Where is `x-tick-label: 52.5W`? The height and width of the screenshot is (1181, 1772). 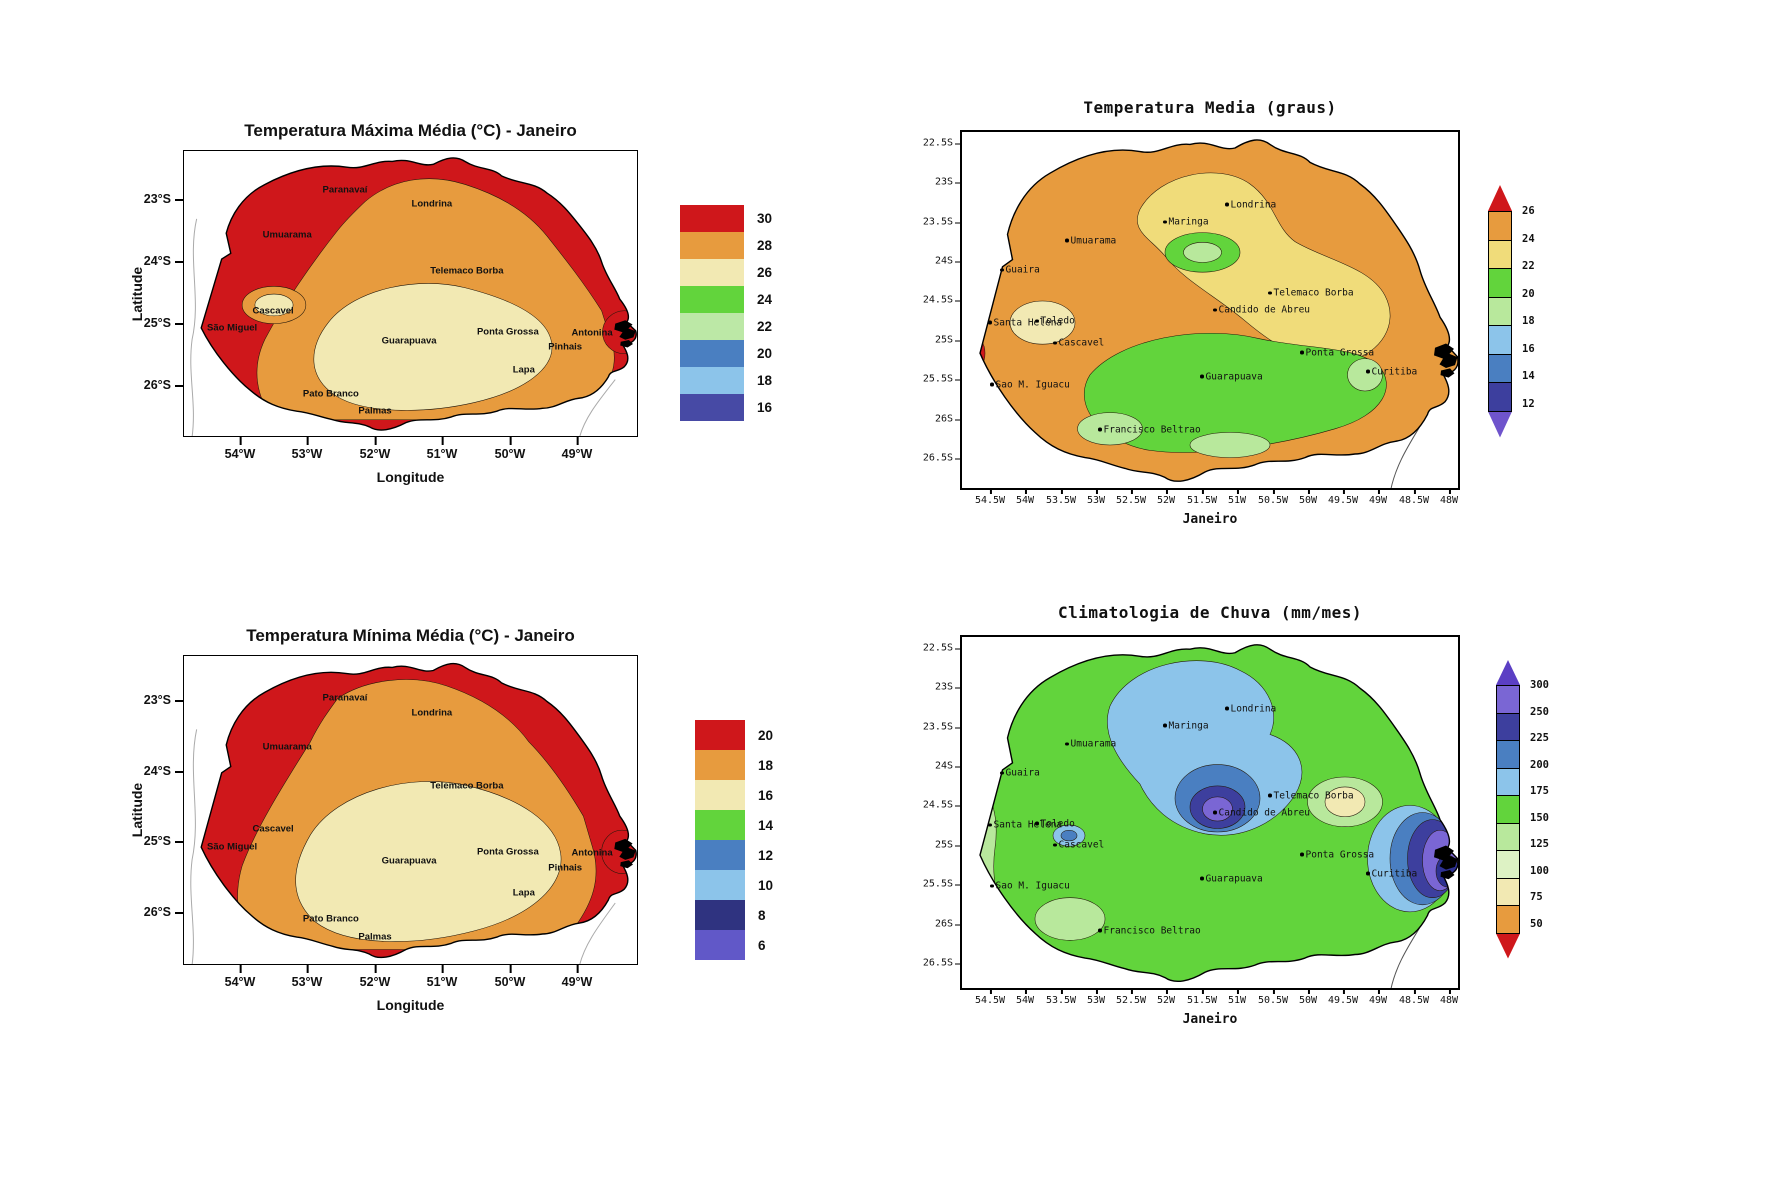
x-tick-label: 52.5W is located at coordinates (1131, 997).